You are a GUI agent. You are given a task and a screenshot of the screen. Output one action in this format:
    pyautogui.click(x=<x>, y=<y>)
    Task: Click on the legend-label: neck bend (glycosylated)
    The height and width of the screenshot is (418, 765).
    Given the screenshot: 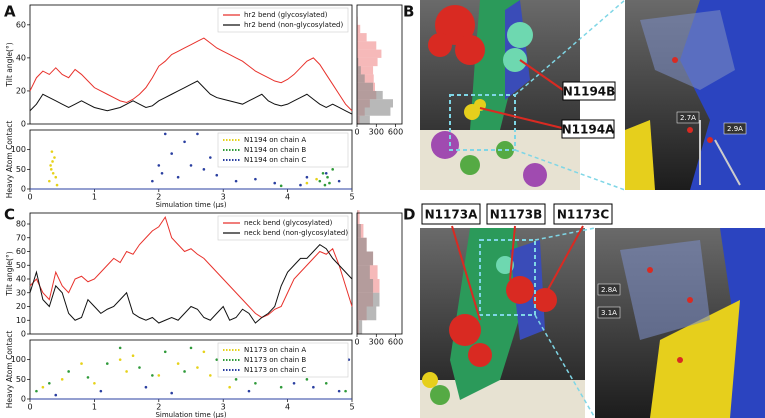 What is the action you would take?
    pyautogui.click(x=288, y=223)
    